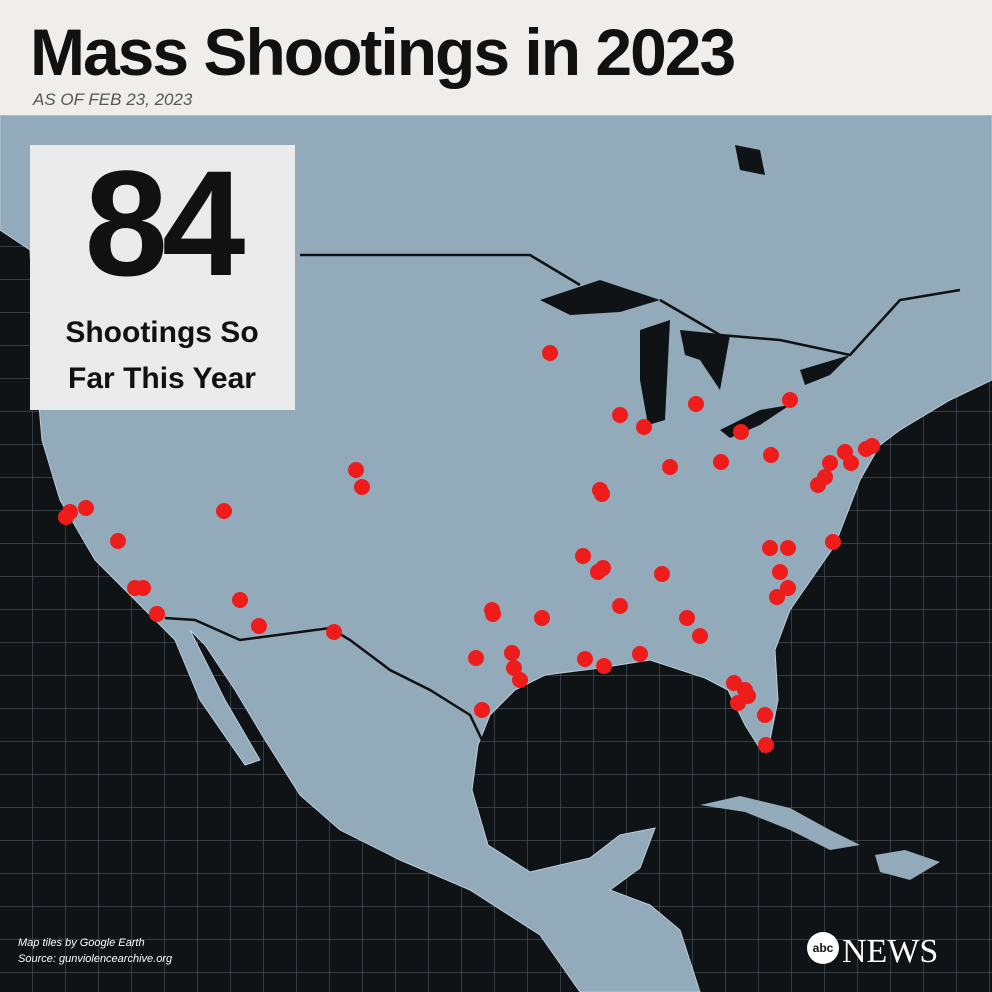 This screenshot has width=992, height=992. I want to click on logo-circle, so click(823, 948).